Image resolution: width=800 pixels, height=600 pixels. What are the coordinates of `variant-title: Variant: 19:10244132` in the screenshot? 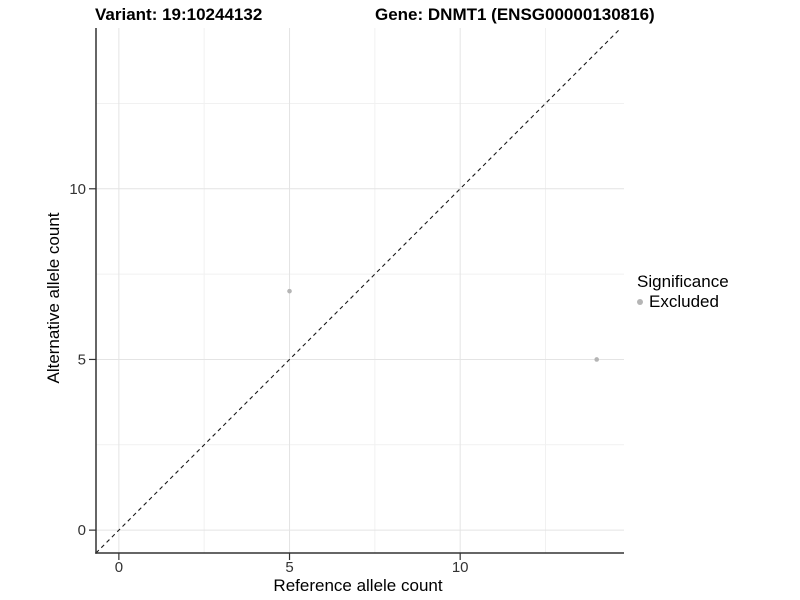 It's located at (179, 14).